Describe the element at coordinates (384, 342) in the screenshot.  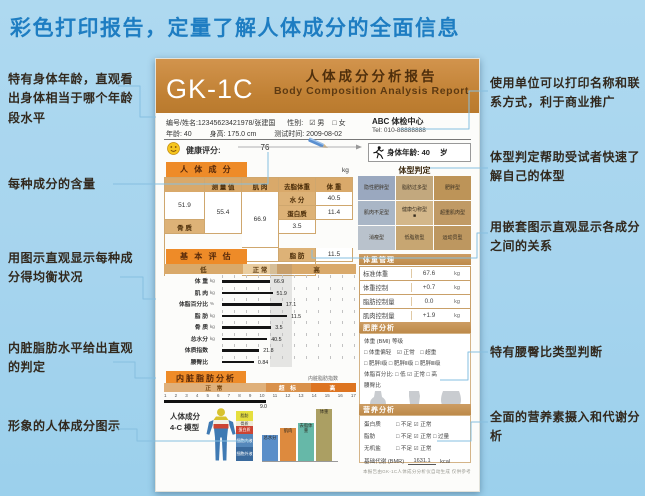
I see `bmi-label: 体重 (BMI) 等级` at that location.